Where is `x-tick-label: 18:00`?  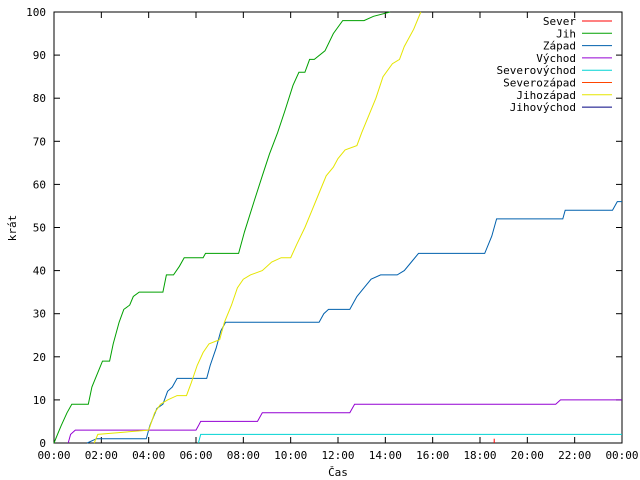
x-tick-label: 18:00 is located at coordinates (479, 455).